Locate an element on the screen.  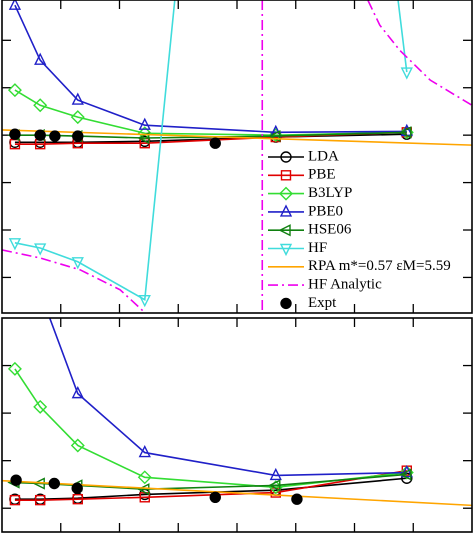
legend-label: HSE06 is located at coordinates (330, 230).